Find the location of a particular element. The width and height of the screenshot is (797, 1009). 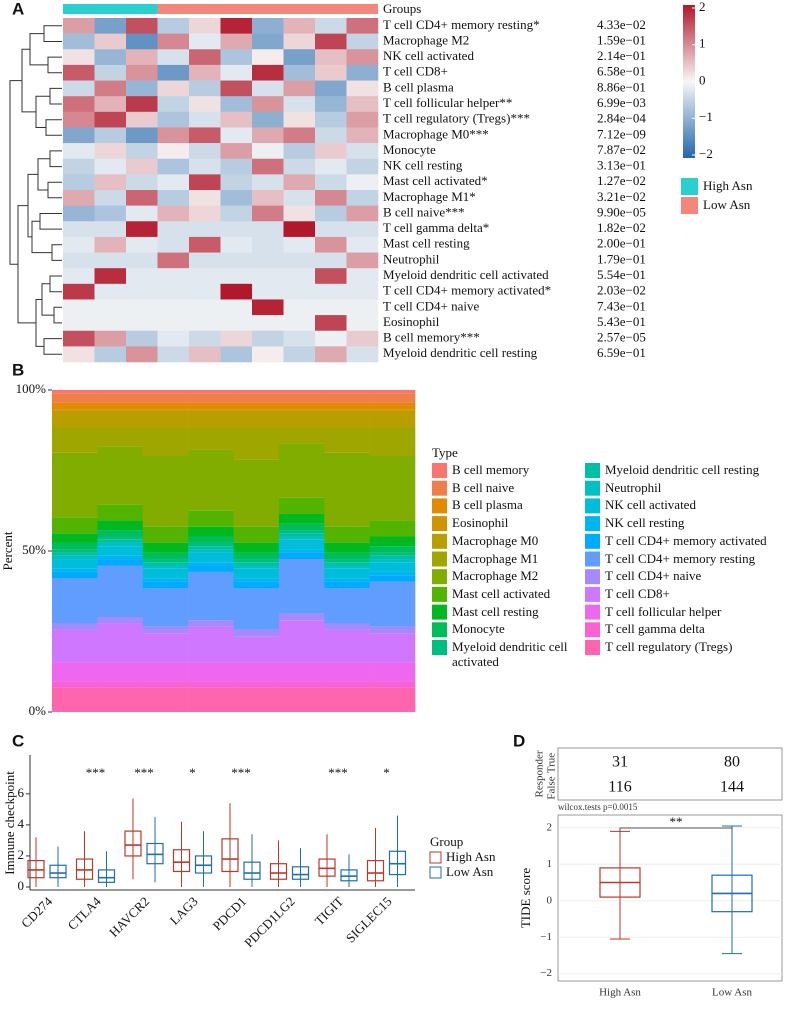

panel-label: A is located at coordinates (18, 9).